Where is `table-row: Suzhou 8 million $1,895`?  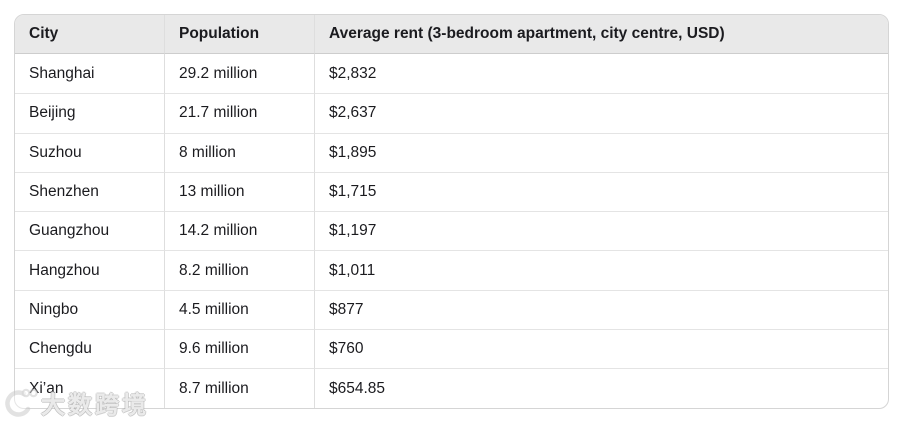 table-row: Suzhou 8 million $1,895 is located at coordinates (451, 152).